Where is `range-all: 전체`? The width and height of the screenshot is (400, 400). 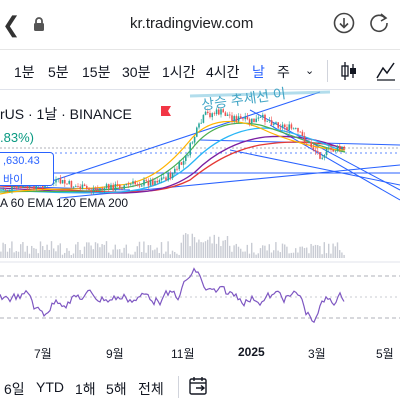
range-all: 전체 is located at coordinates (151, 389).